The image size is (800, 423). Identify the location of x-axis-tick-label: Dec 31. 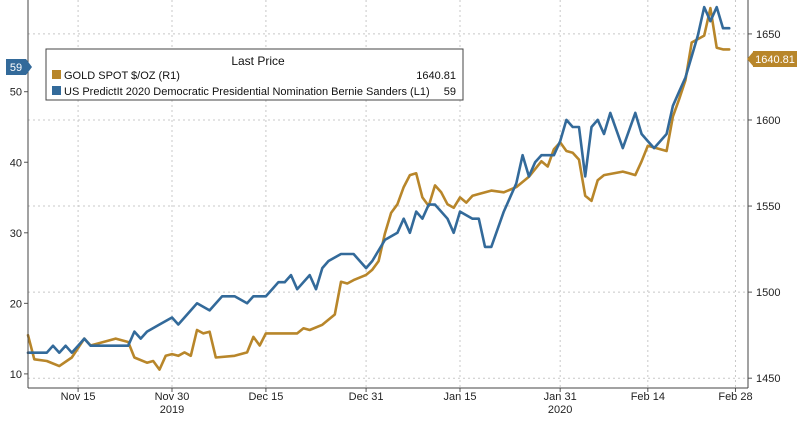
(366, 397).